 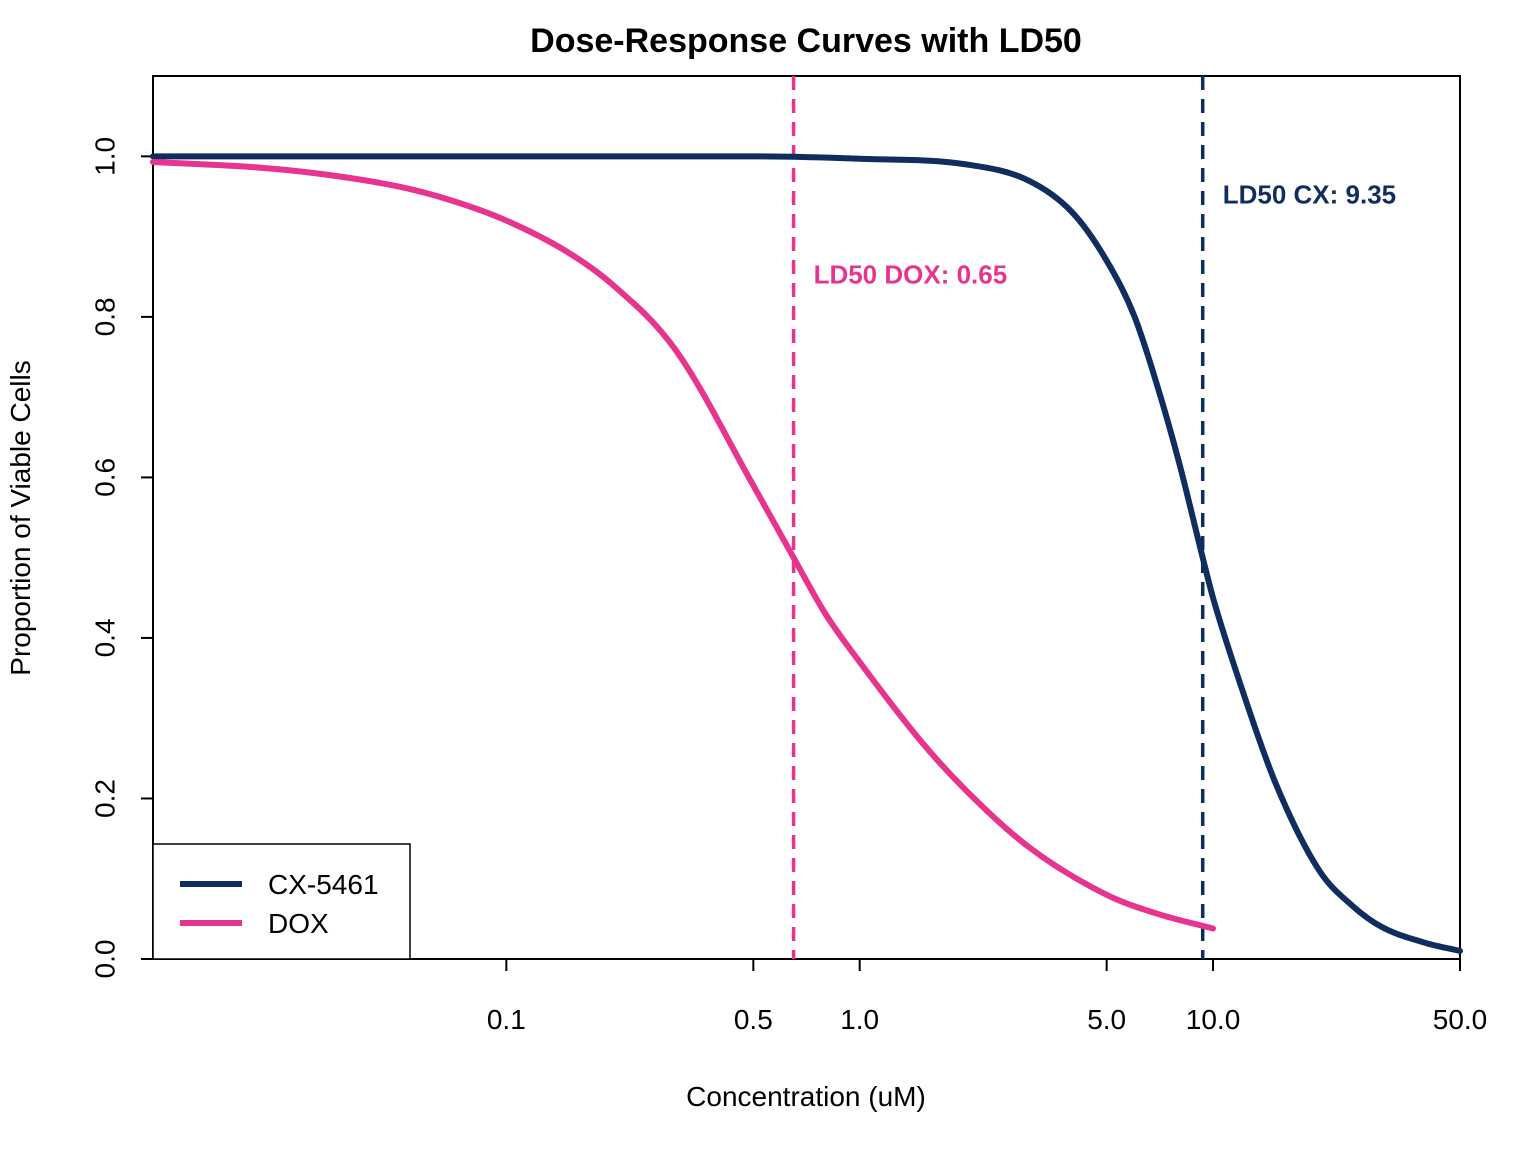 What do you see at coordinates (806, 1096) in the screenshot?
I see `x-axis-label: Concentration (uM)` at bounding box center [806, 1096].